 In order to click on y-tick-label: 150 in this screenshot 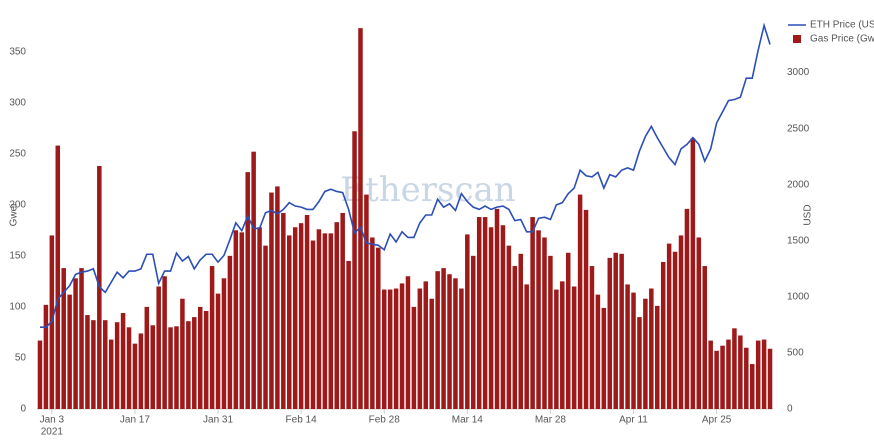, I will do `click(17, 255)`.